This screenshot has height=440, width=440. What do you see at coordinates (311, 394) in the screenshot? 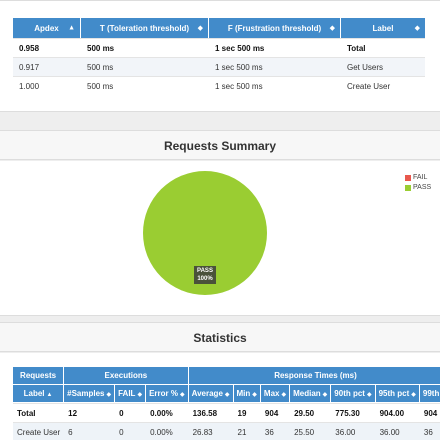
I see `median-column-header: Median ◆` at bounding box center [311, 394].